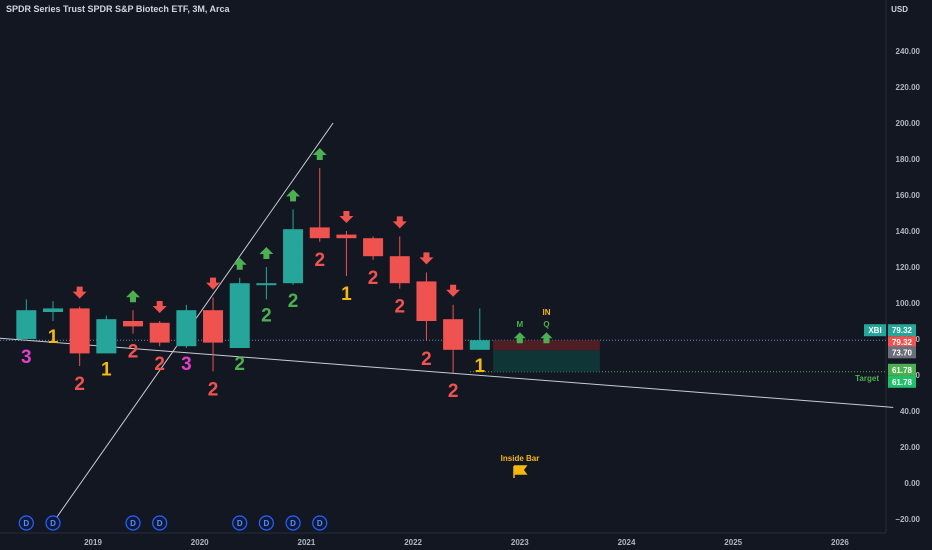 The image size is (932, 550). What do you see at coordinates (908, 303) in the screenshot?
I see `y-tick-label: 100.00` at bounding box center [908, 303].